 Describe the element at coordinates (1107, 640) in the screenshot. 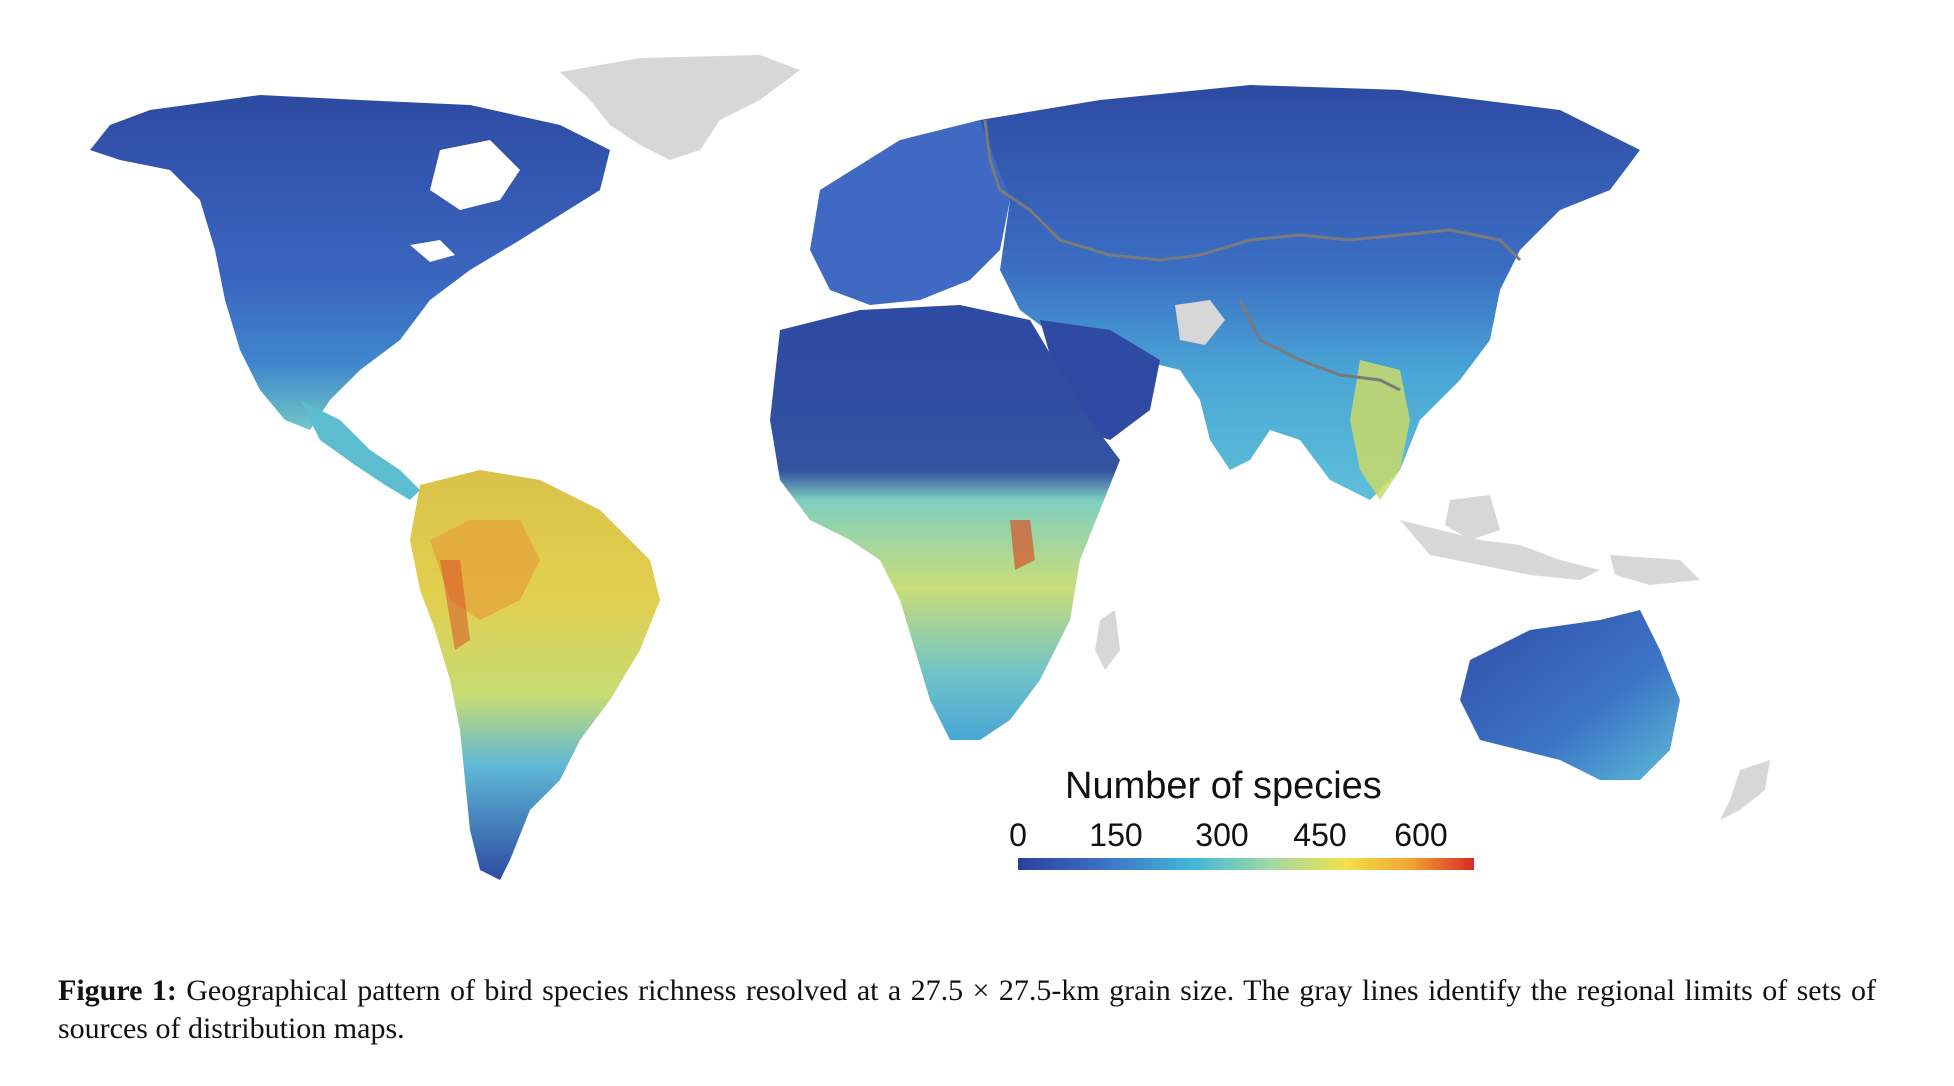

I see `madagascar-region` at that location.